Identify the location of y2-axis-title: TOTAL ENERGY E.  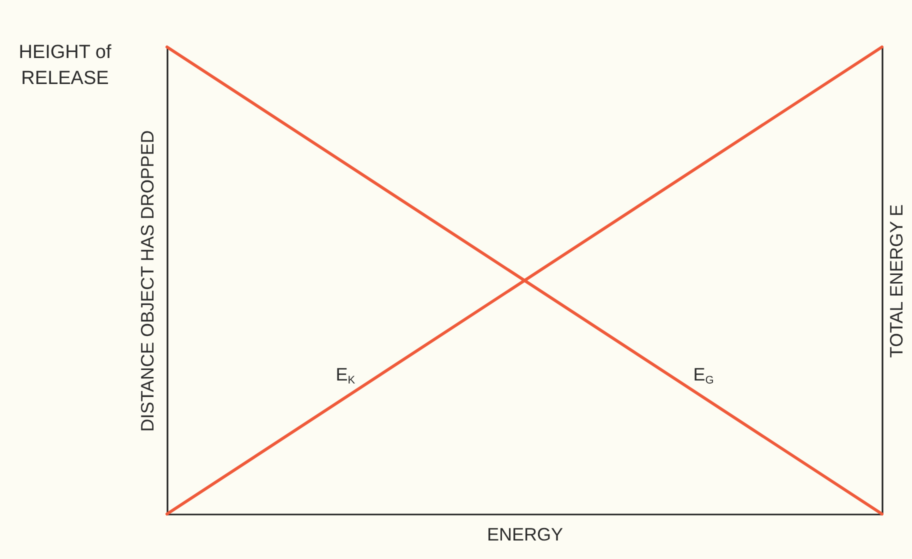
(896, 281).